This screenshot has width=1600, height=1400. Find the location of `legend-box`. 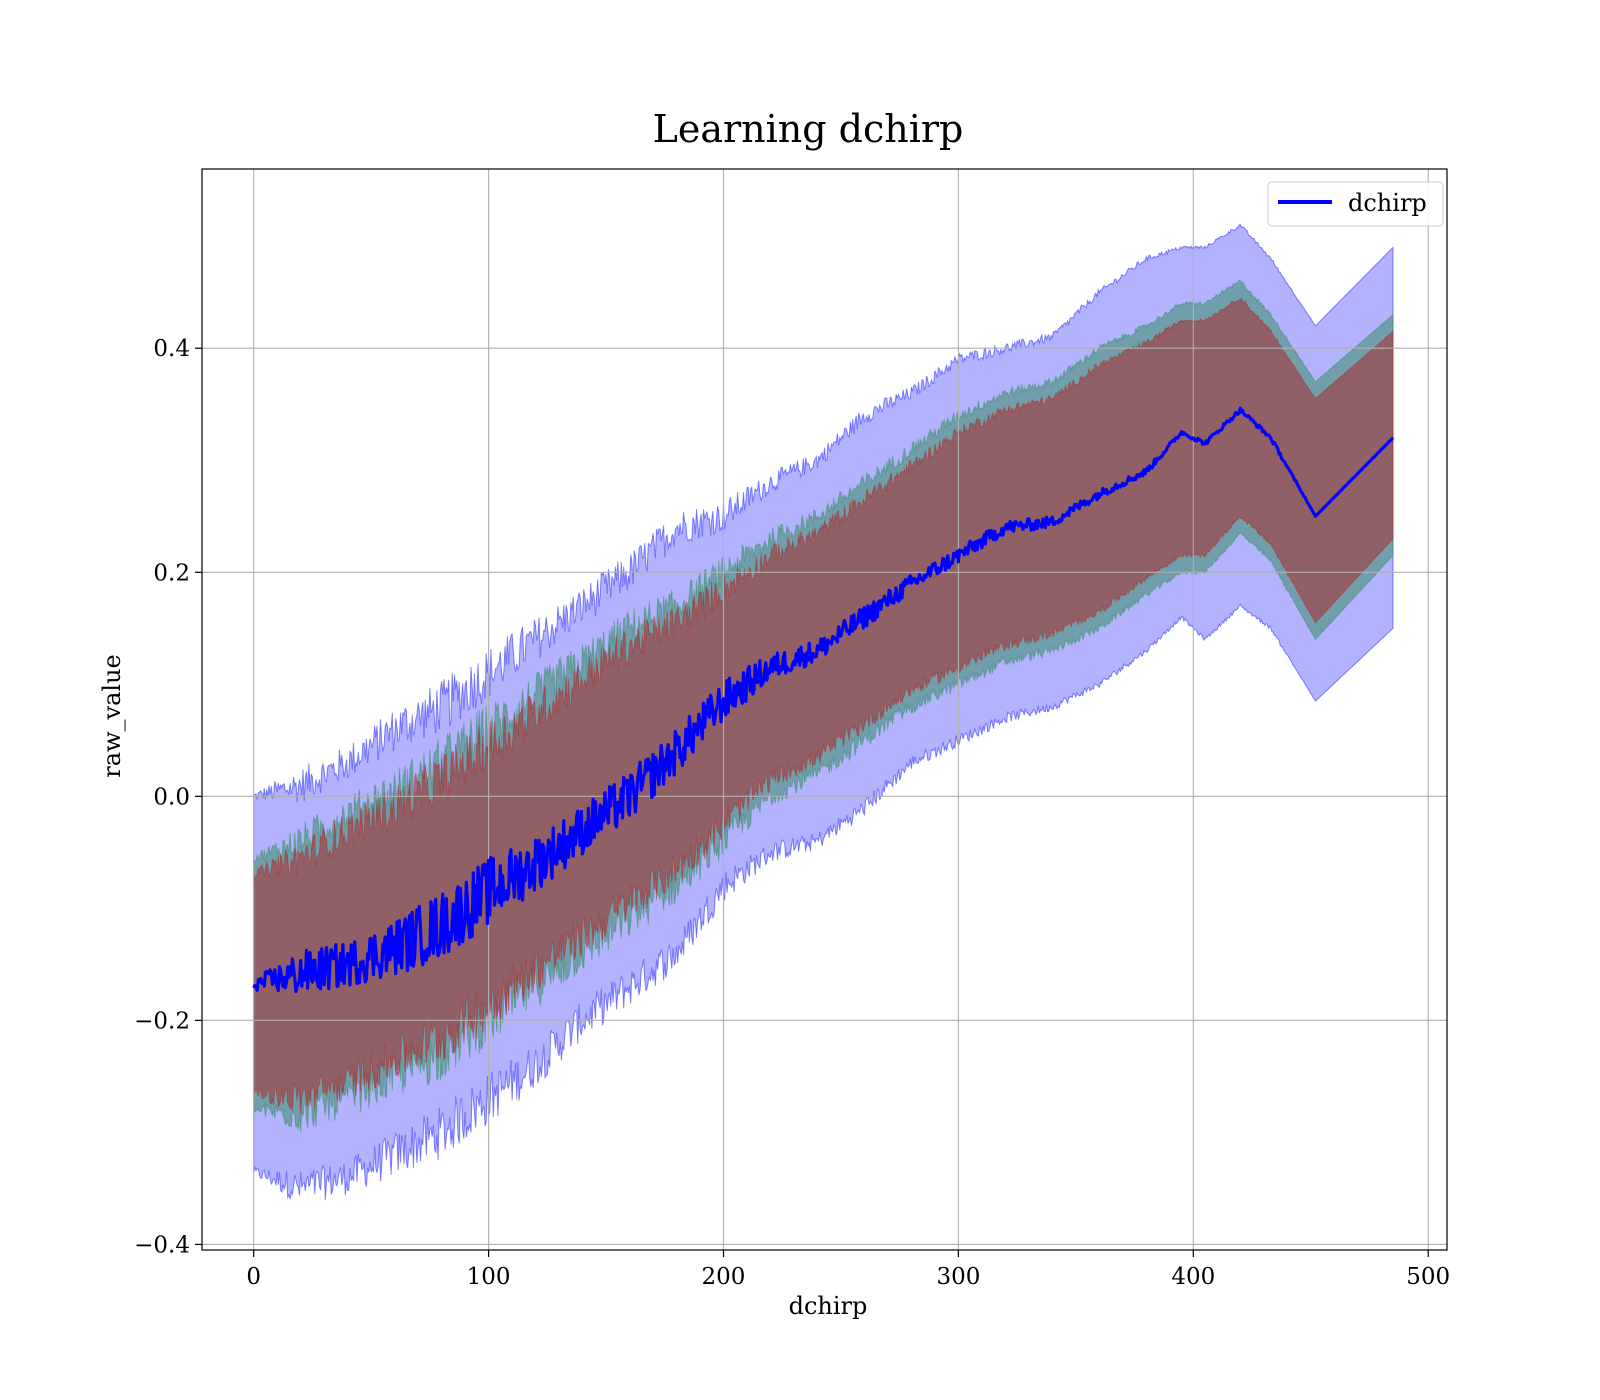

legend-box is located at coordinates (1355, 204).